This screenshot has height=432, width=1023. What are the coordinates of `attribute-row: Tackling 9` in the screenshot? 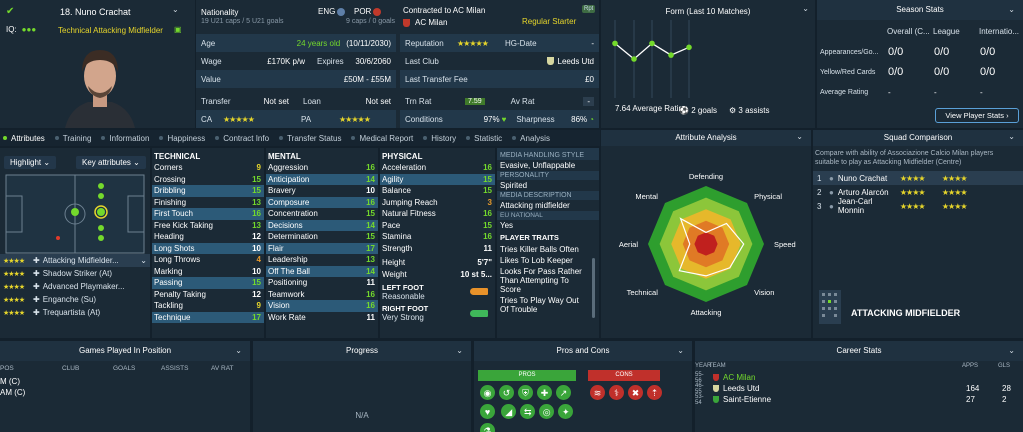 It's located at (208, 306).